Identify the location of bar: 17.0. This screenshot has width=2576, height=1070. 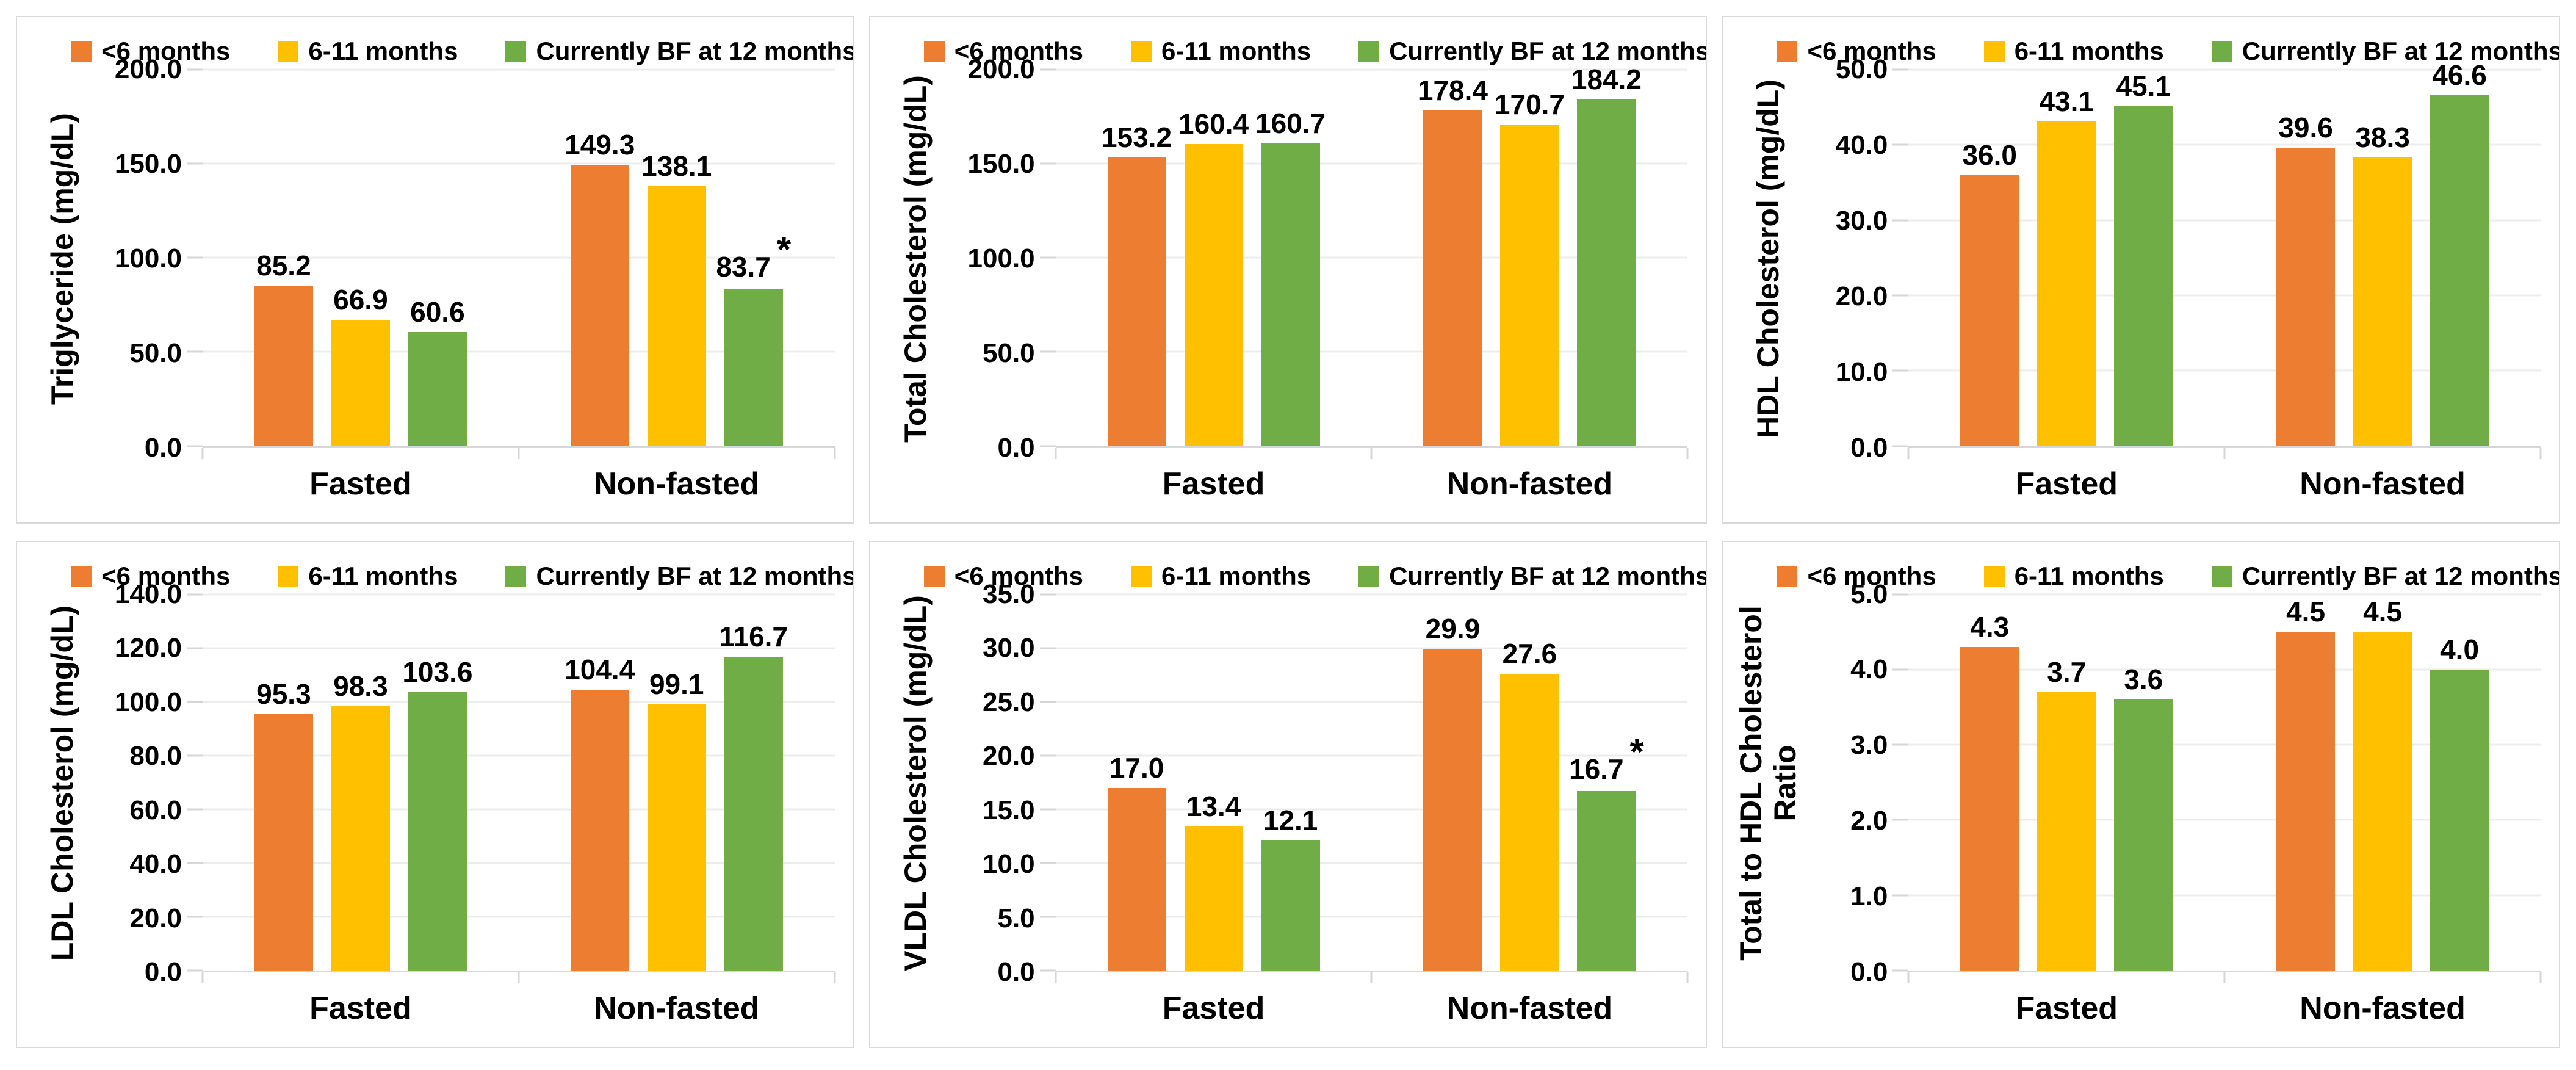
(1136, 862).